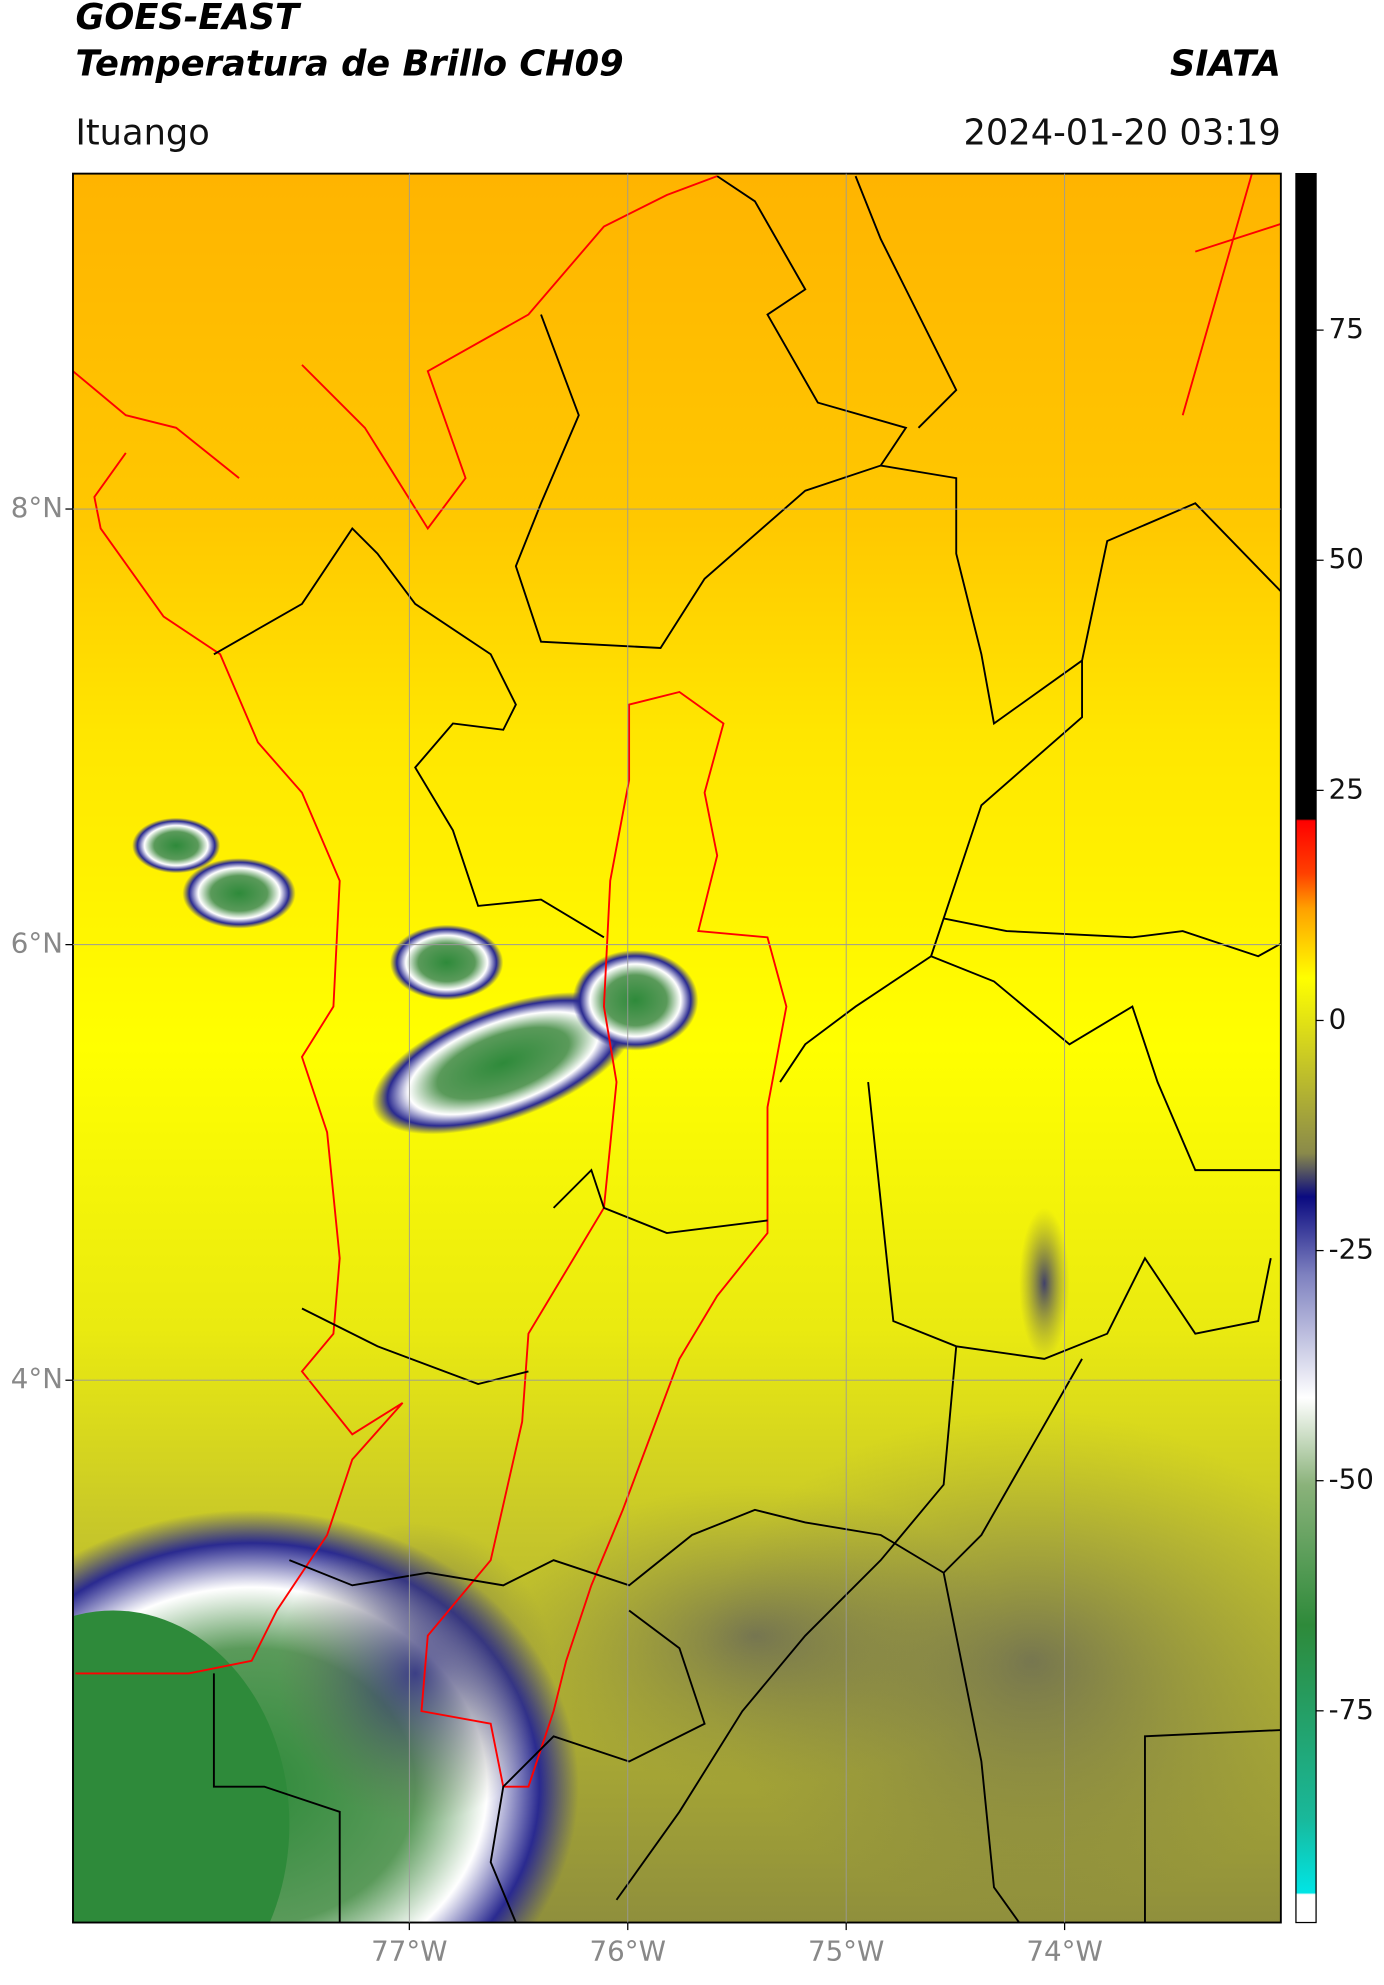 Image resolution: width=1384 pixels, height=1985 pixels. What do you see at coordinates (628, 1951) in the screenshot?
I see `x-tick-label: 76°W` at bounding box center [628, 1951].